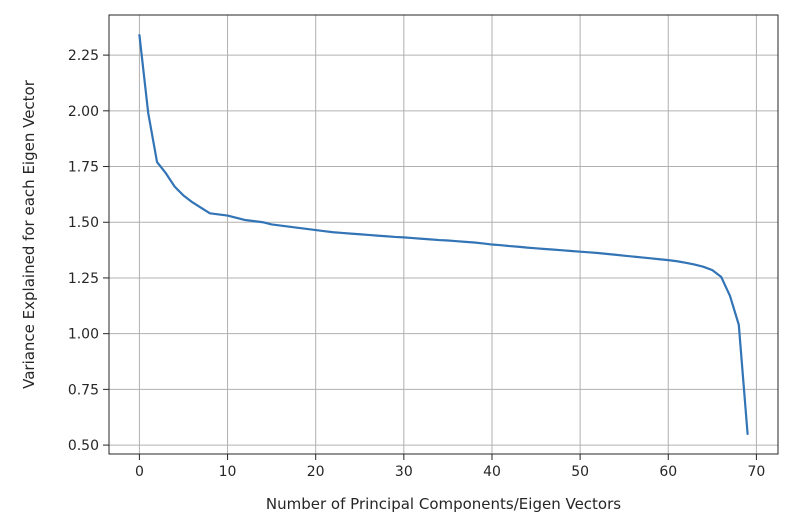  What do you see at coordinates (83, 390) in the screenshot?
I see `y-tick-label: 0.75` at bounding box center [83, 390].